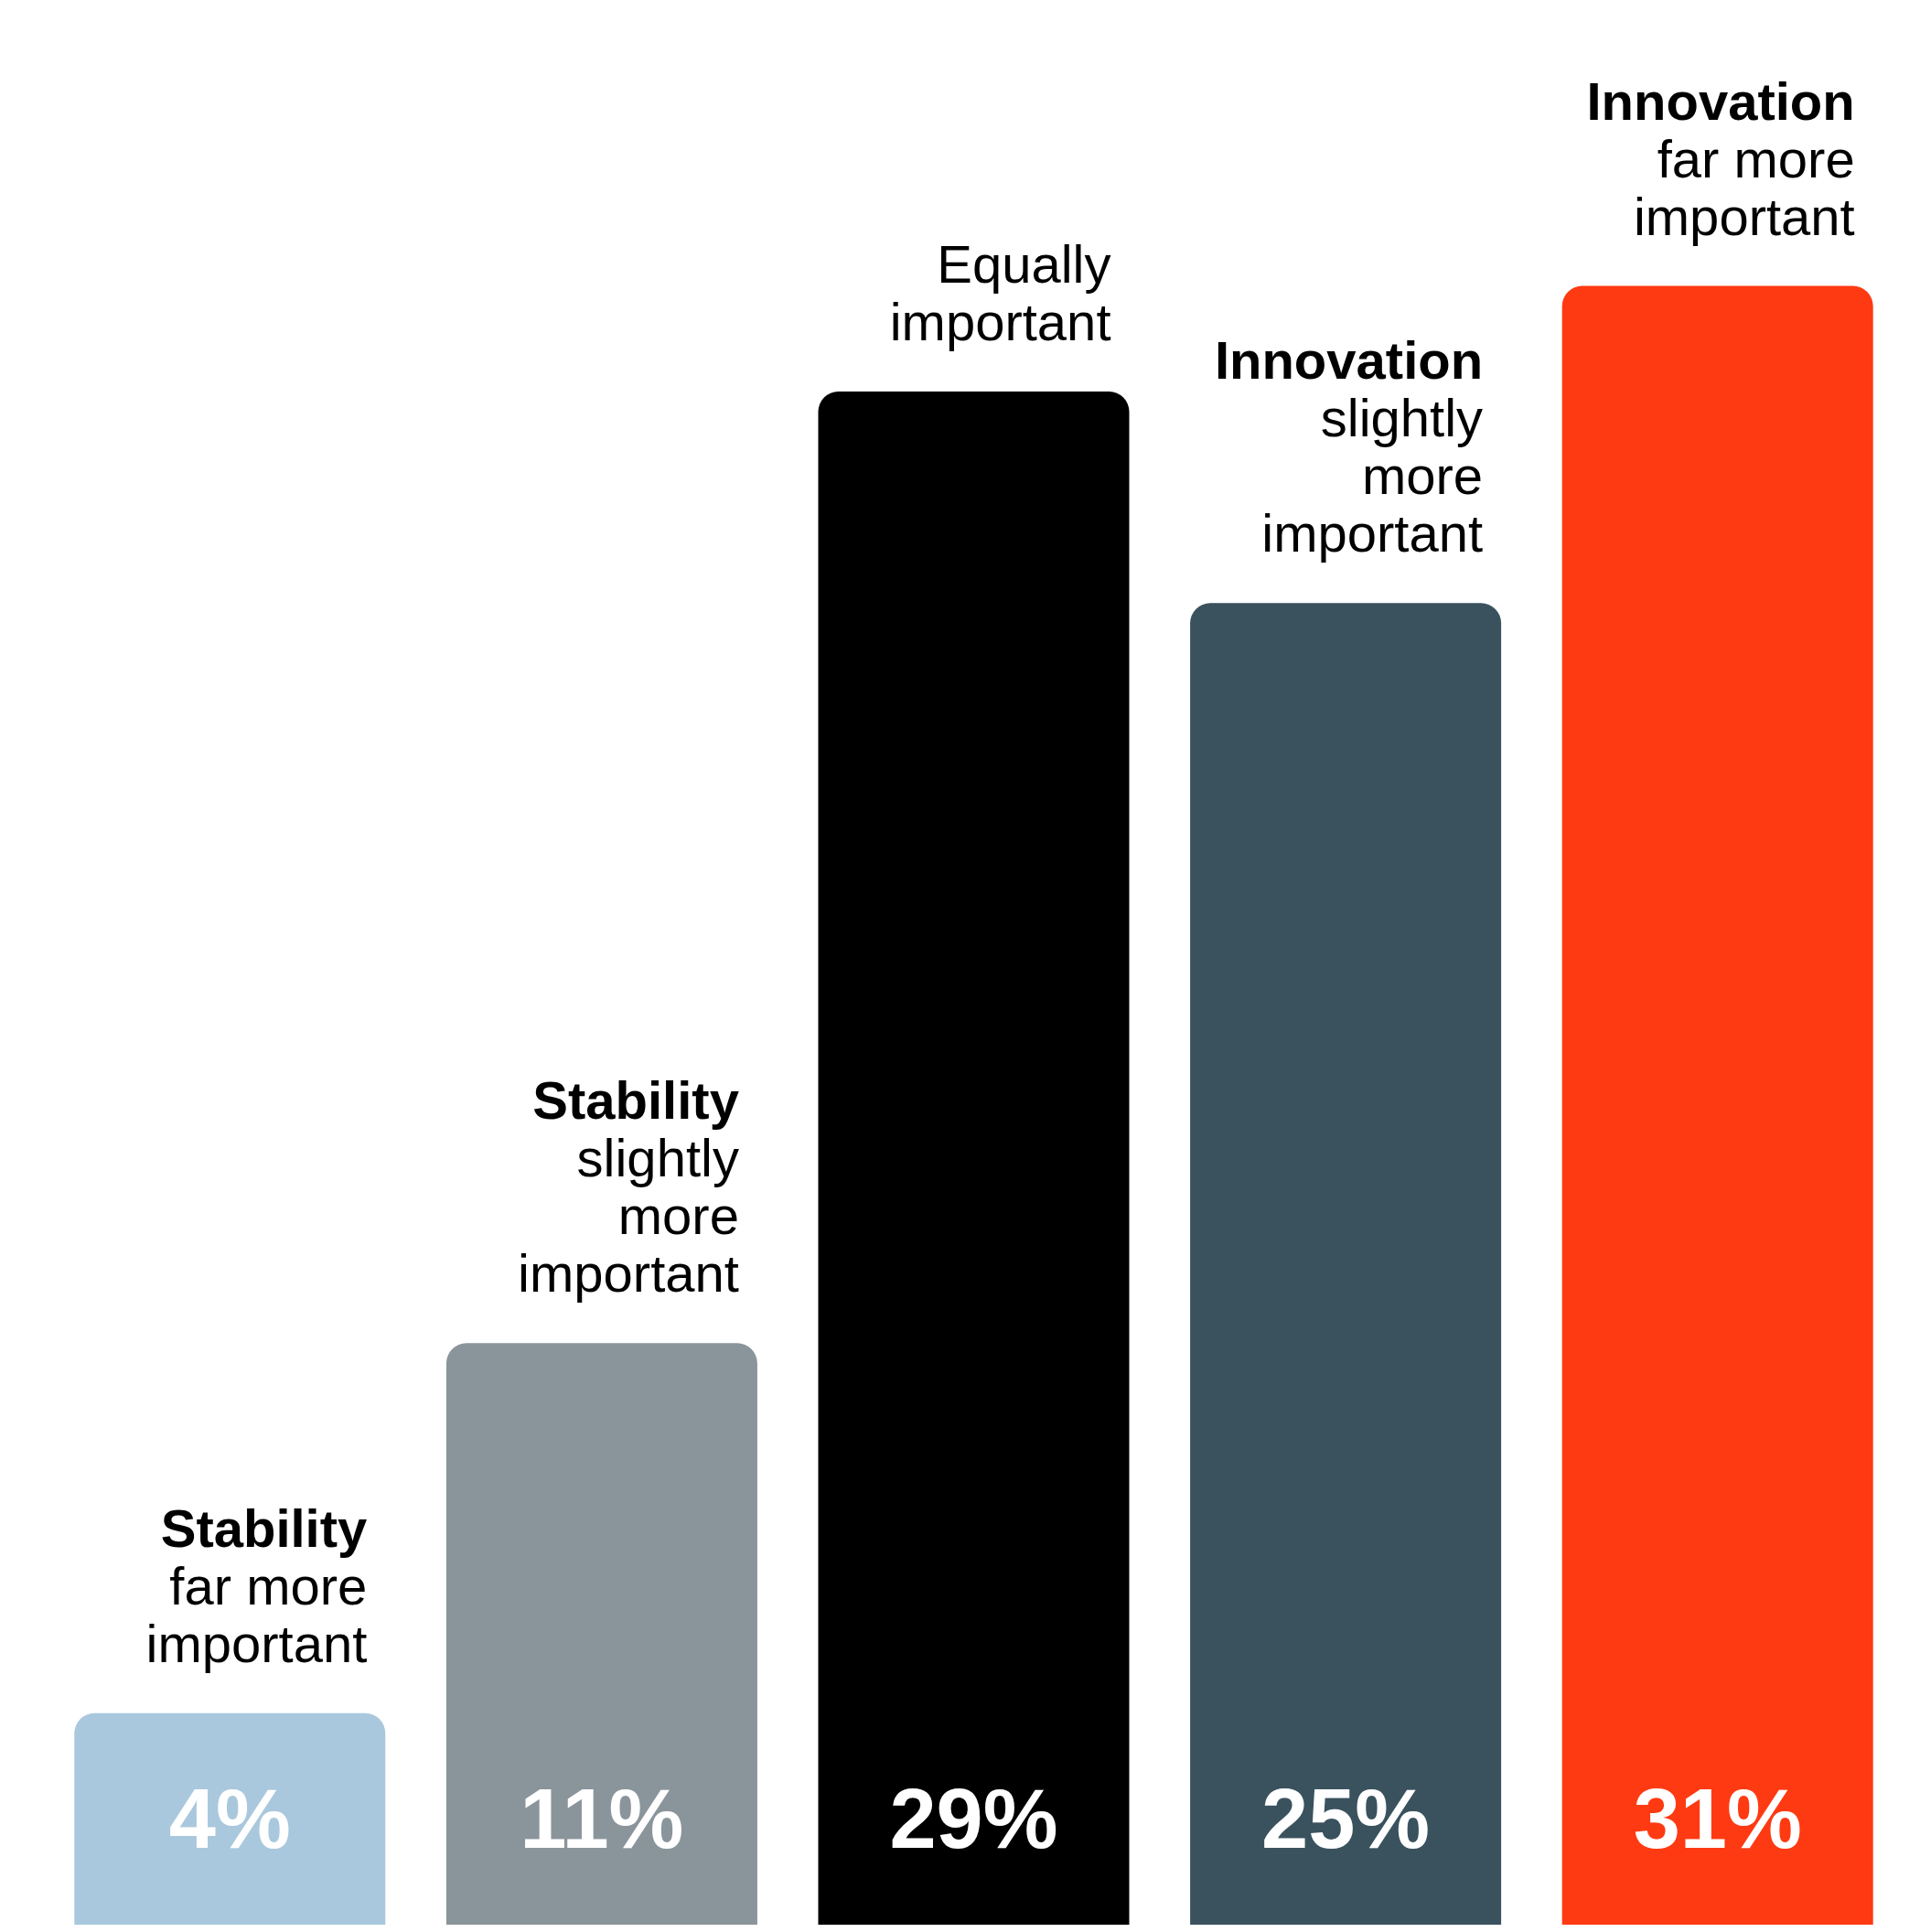 The width and height of the screenshot is (1920, 1932). I want to click on x-tick-label: Equally important, so click(1000, 293).